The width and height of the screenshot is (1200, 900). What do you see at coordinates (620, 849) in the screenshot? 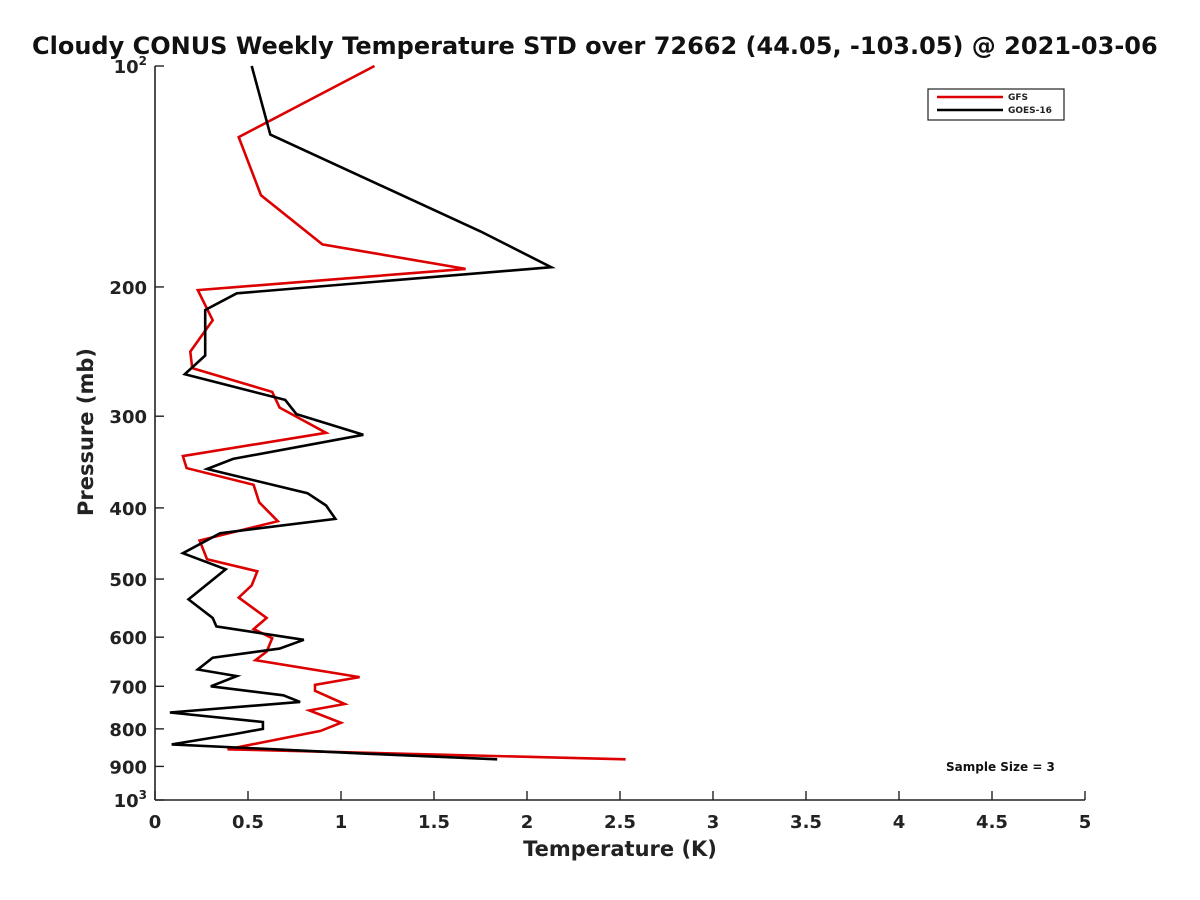
I see `x-axis-label: Temperature (K)` at bounding box center [620, 849].